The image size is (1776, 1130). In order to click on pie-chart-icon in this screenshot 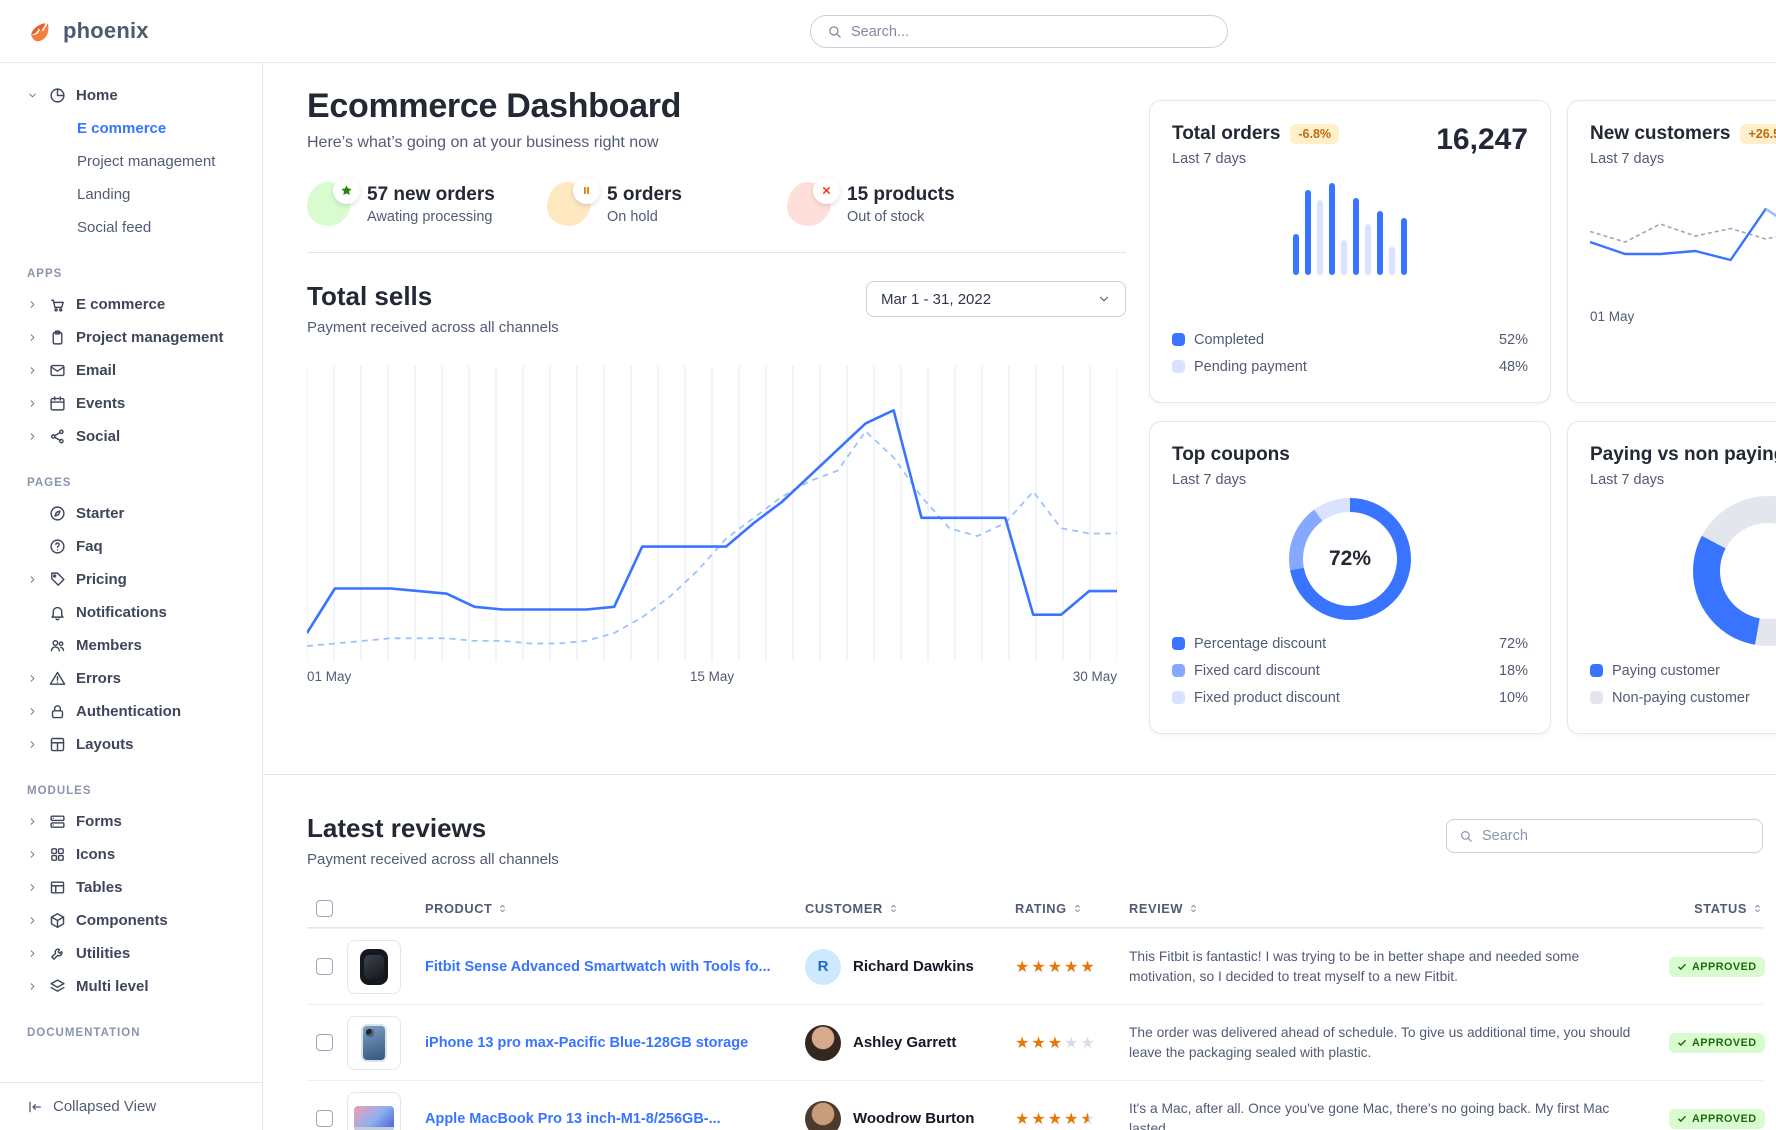, I will do `click(57, 95)`.